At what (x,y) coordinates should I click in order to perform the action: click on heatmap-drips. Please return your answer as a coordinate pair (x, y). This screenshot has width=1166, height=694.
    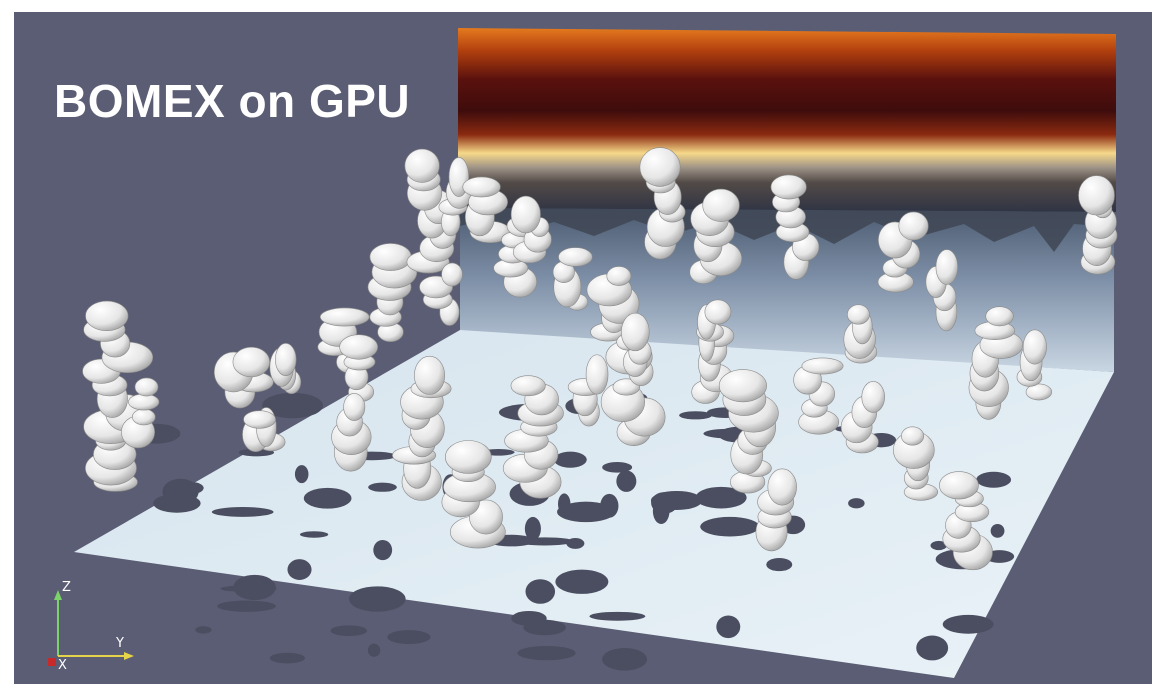
    Looking at the image, I should click on (787, 230).